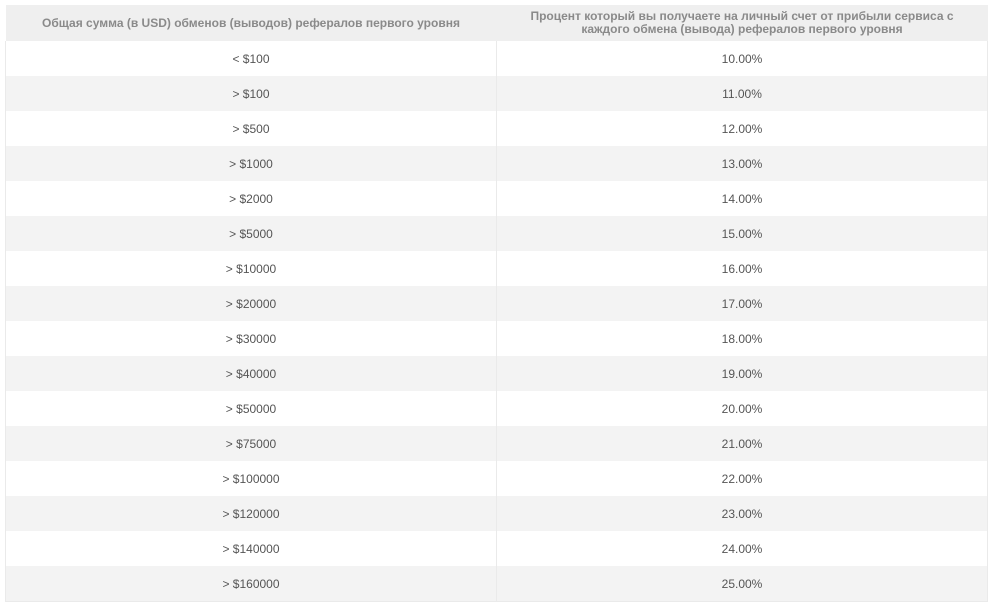  What do you see at coordinates (251, 233) in the screenshot?
I see `amount-cell: > $5000` at bounding box center [251, 233].